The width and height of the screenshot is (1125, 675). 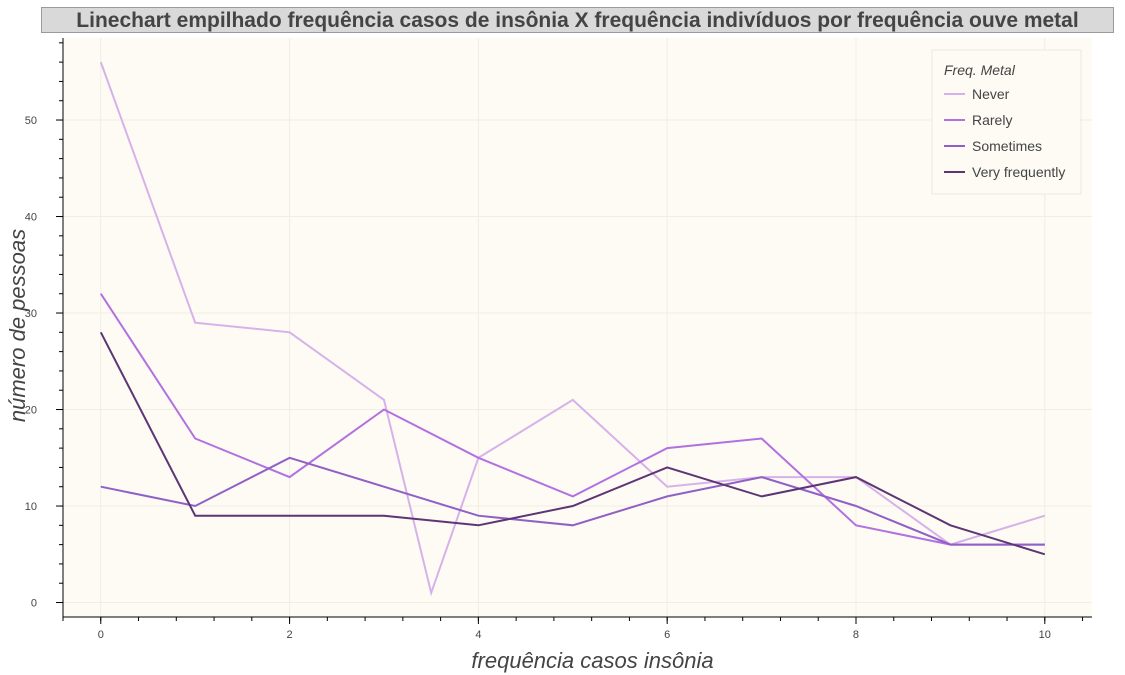 I want to click on x-tick-label: 4, so click(x=478, y=635).